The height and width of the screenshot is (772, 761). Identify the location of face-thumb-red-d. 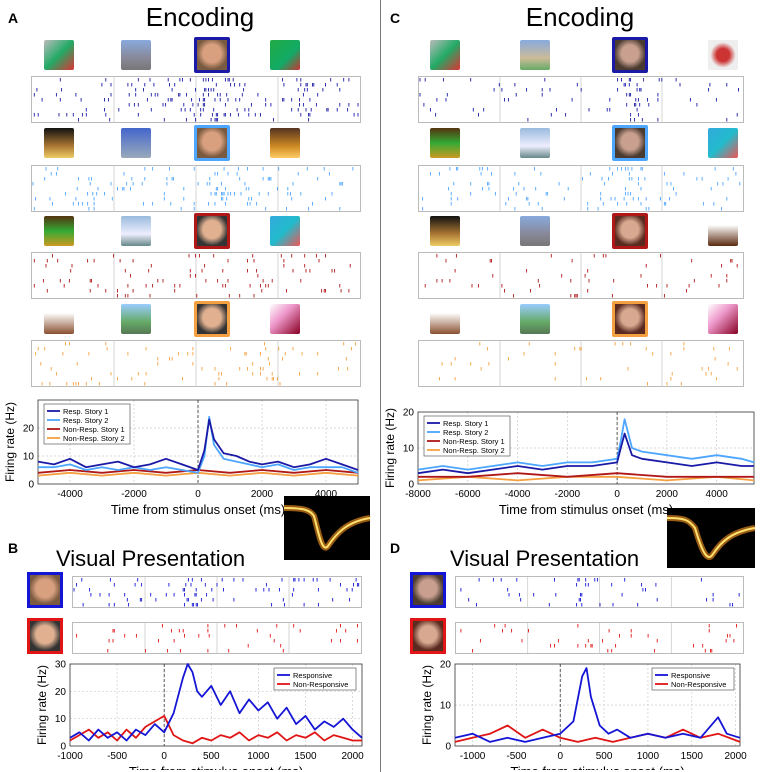
(428, 636).